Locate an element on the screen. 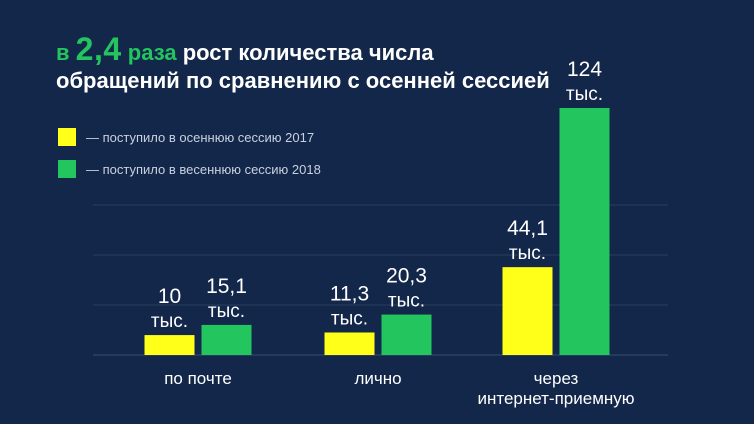 This screenshot has height=424, width=754. title-line-1: в 2,4 раза рост количества числа is located at coordinates (303, 49).